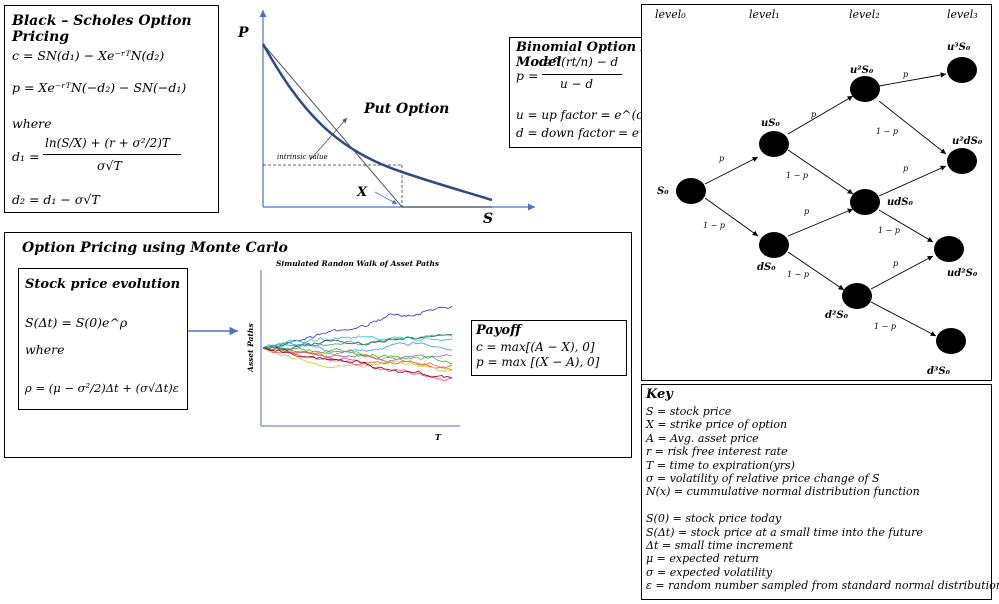 This screenshot has height=604, width=999. Describe the element at coordinates (213, 331) in the screenshot. I see `flow-arrow` at that location.